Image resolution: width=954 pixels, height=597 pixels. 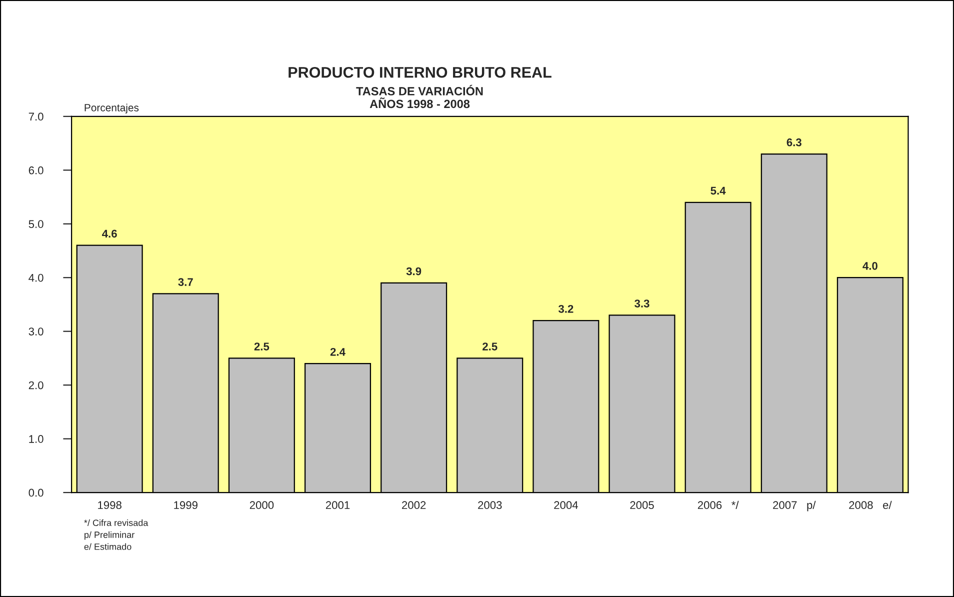 I want to click on chart-title: PRODUCTO INTERNO BRUTO REAL, so click(x=420, y=72).